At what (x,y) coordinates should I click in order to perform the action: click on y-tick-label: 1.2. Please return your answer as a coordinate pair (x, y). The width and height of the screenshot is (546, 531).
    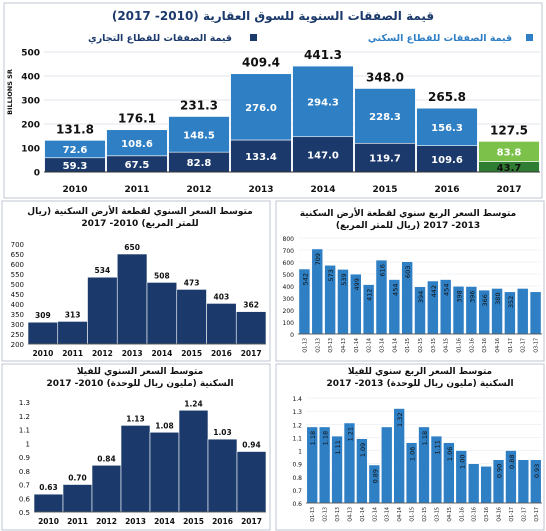
    Looking at the image, I should click on (297, 425).